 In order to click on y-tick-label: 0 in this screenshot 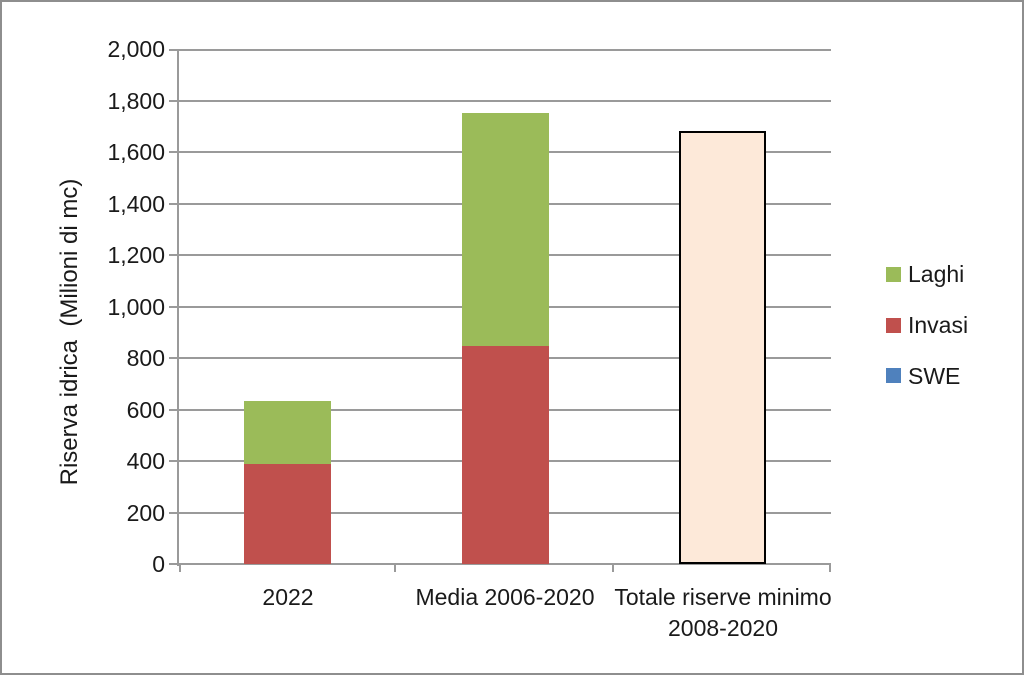, I will do `click(158, 564)`.